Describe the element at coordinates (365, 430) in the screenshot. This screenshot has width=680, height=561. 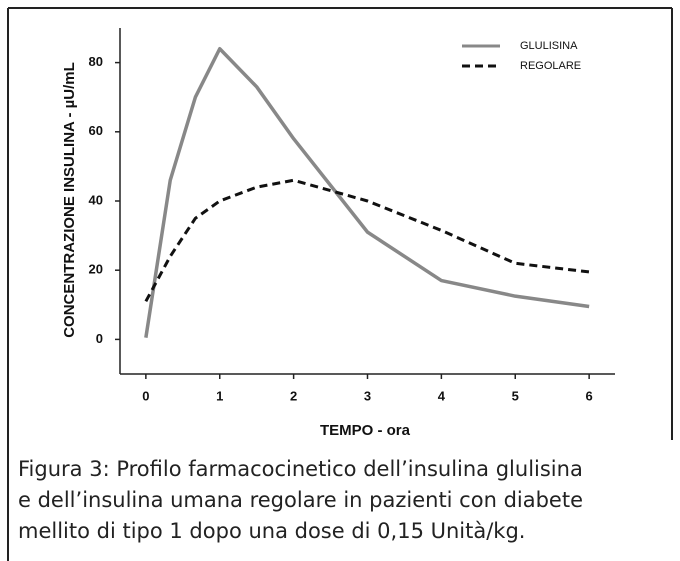
I see `x-axis-label: TEMPO - ora` at that location.